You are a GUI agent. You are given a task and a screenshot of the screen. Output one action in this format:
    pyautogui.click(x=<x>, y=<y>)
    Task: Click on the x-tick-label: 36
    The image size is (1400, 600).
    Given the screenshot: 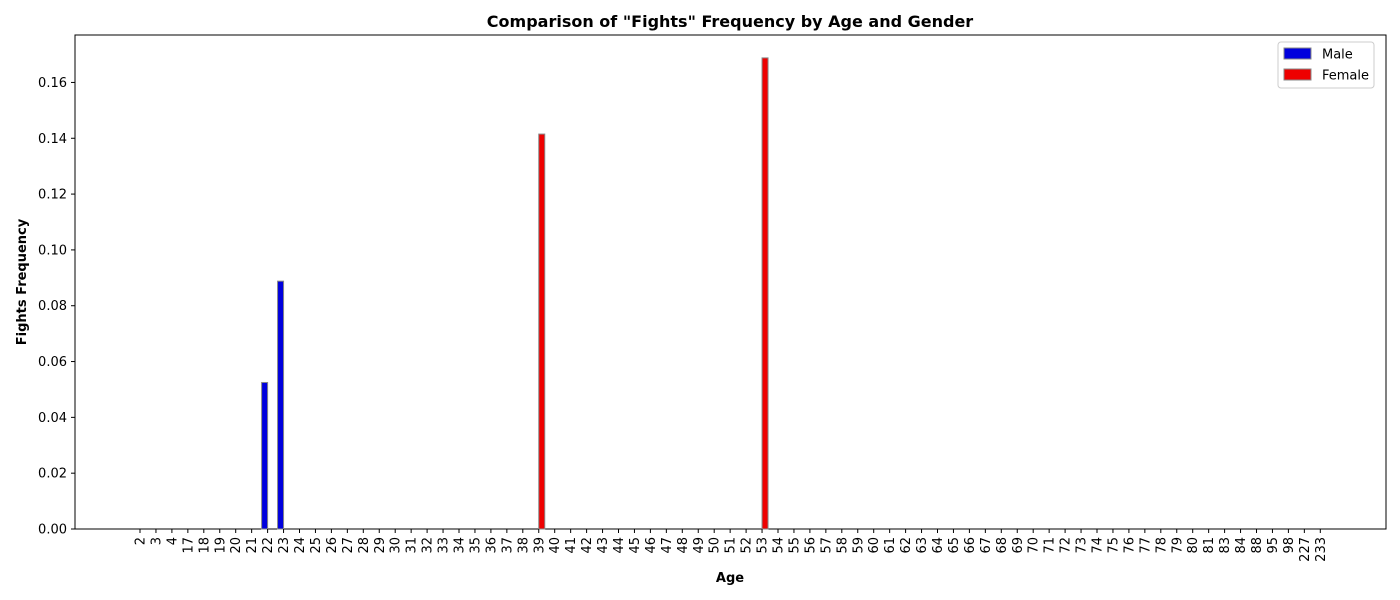 What is the action you would take?
    pyautogui.click(x=491, y=545)
    